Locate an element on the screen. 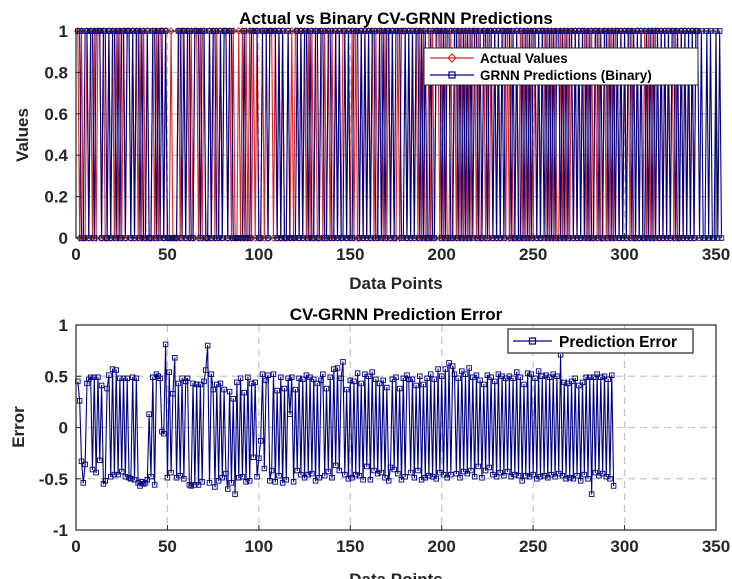 This screenshot has height=579, width=732. x-tick-label-bottom: 150 is located at coordinates (350, 546).